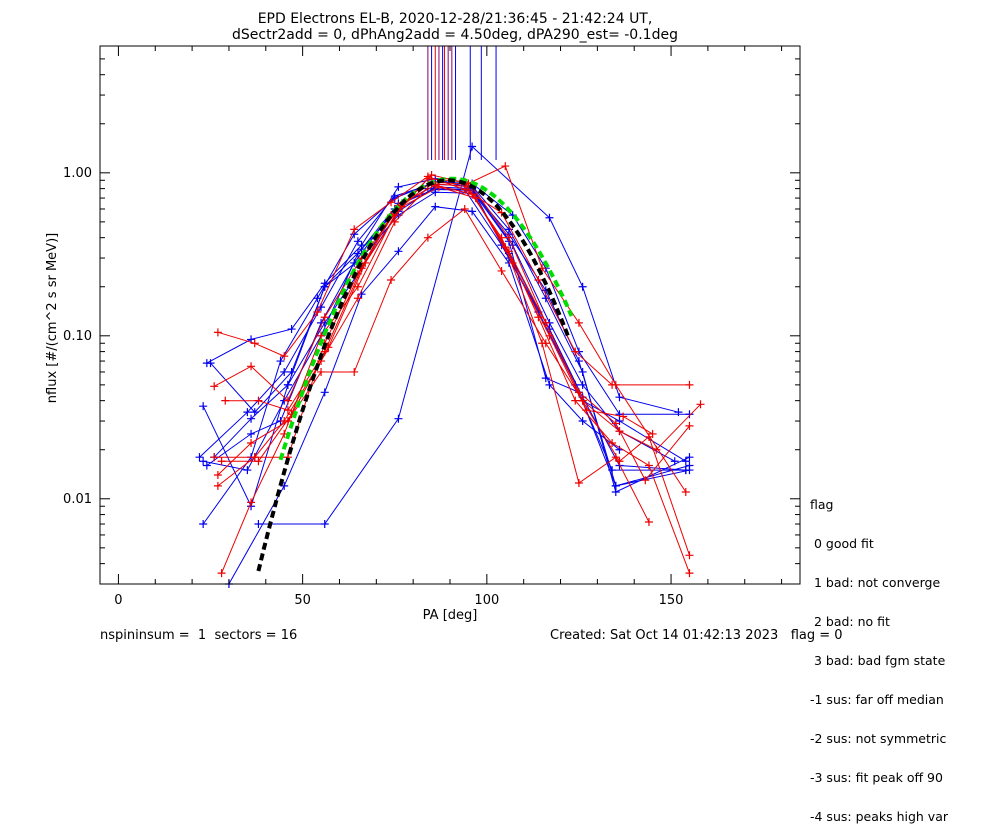 The height and width of the screenshot is (836, 1000). Describe the element at coordinates (876, 777) in the screenshot. I see `legend-item: -3 sus: fit peak off 90` at that location.